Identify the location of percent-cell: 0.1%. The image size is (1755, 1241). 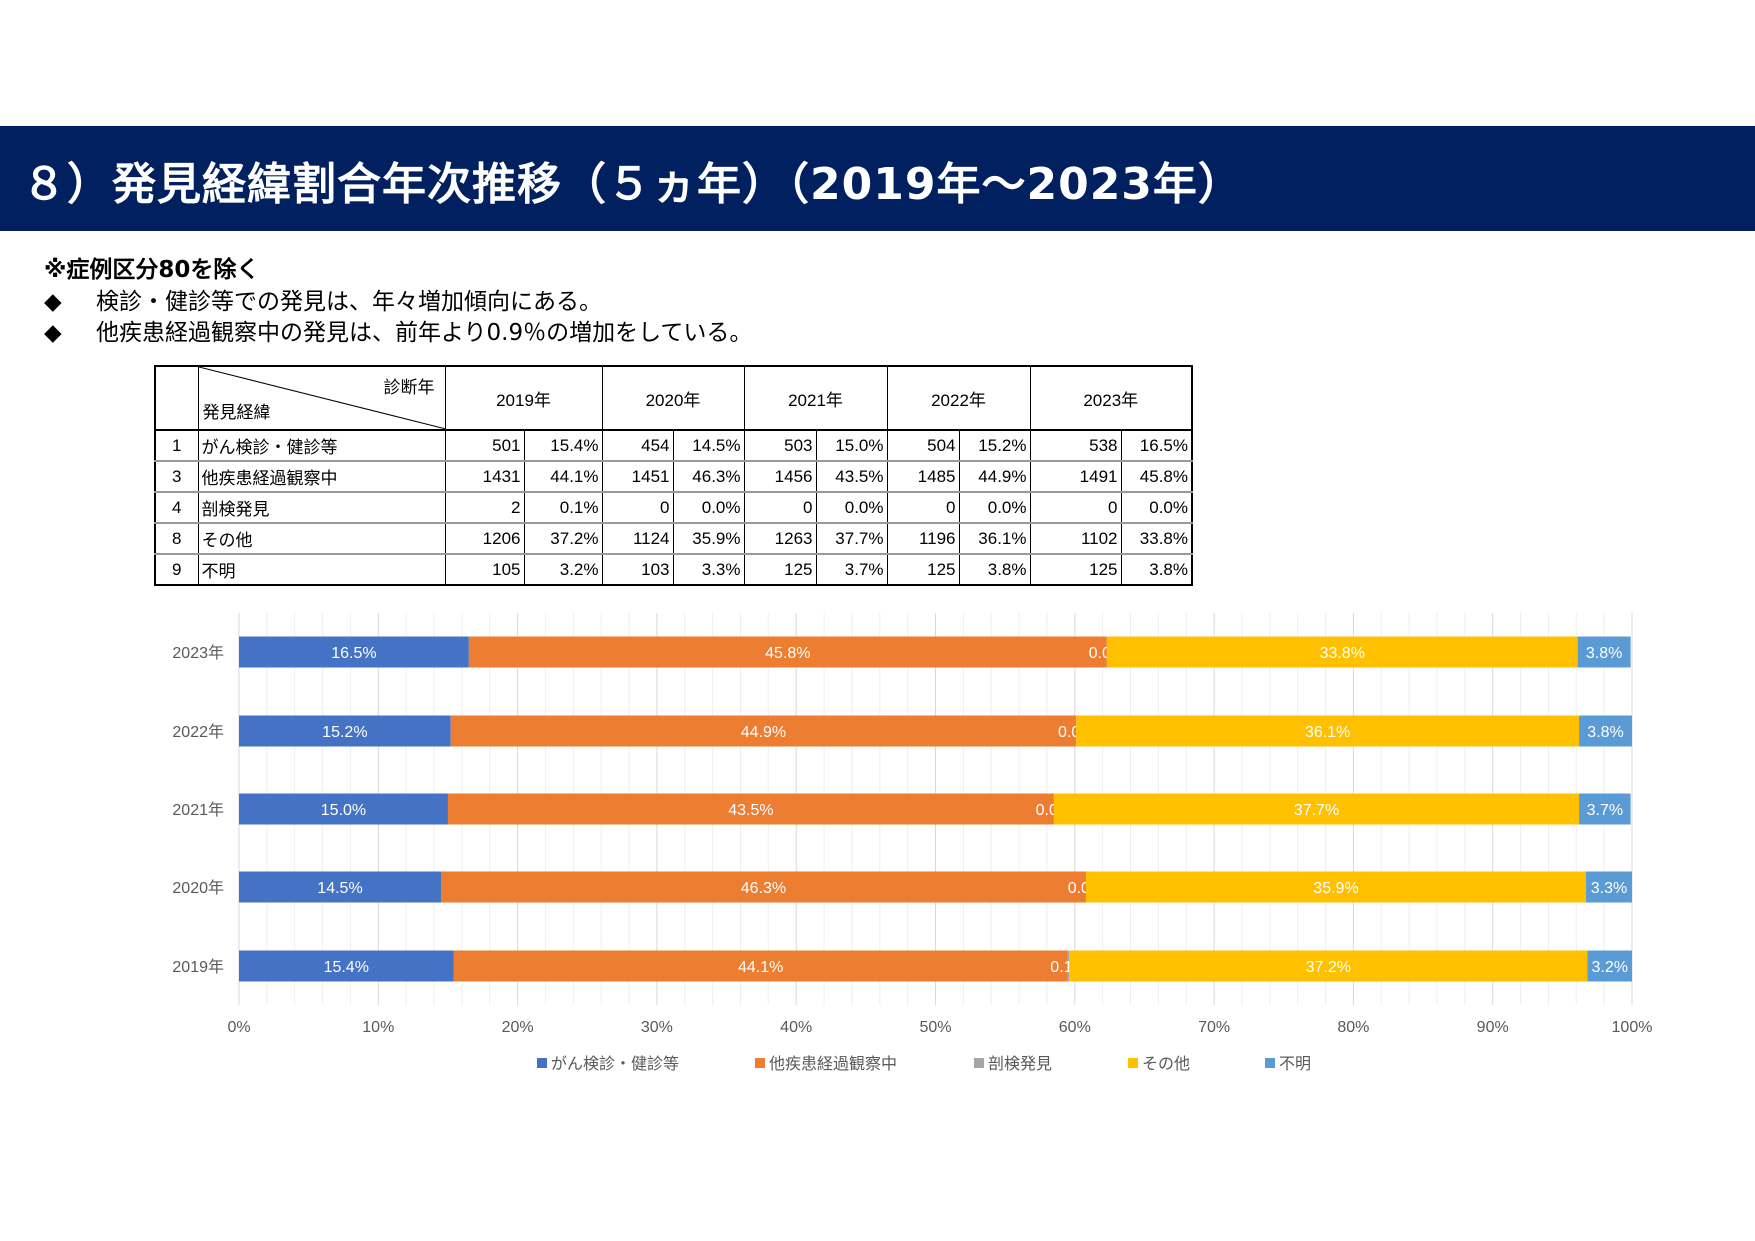
(563, 507).